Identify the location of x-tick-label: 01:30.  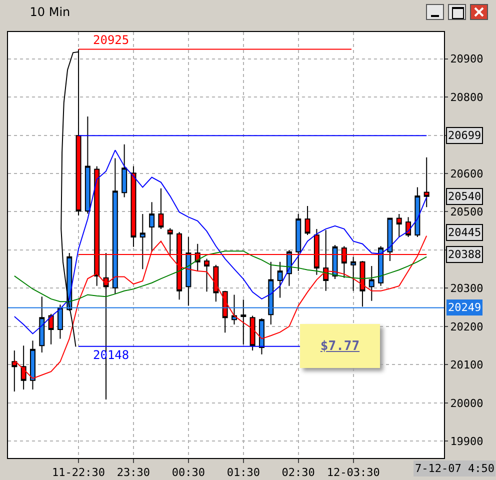
(243, 473).